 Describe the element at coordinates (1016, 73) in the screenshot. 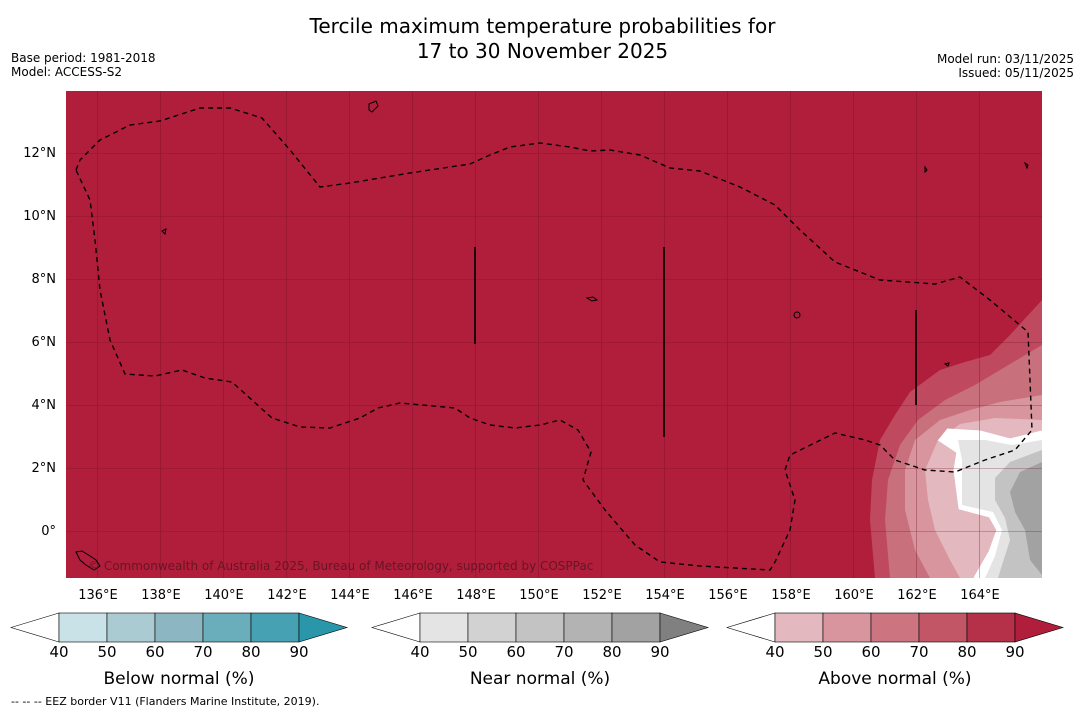

I see `issued-date: Issued: 05/11/2025` at that location.